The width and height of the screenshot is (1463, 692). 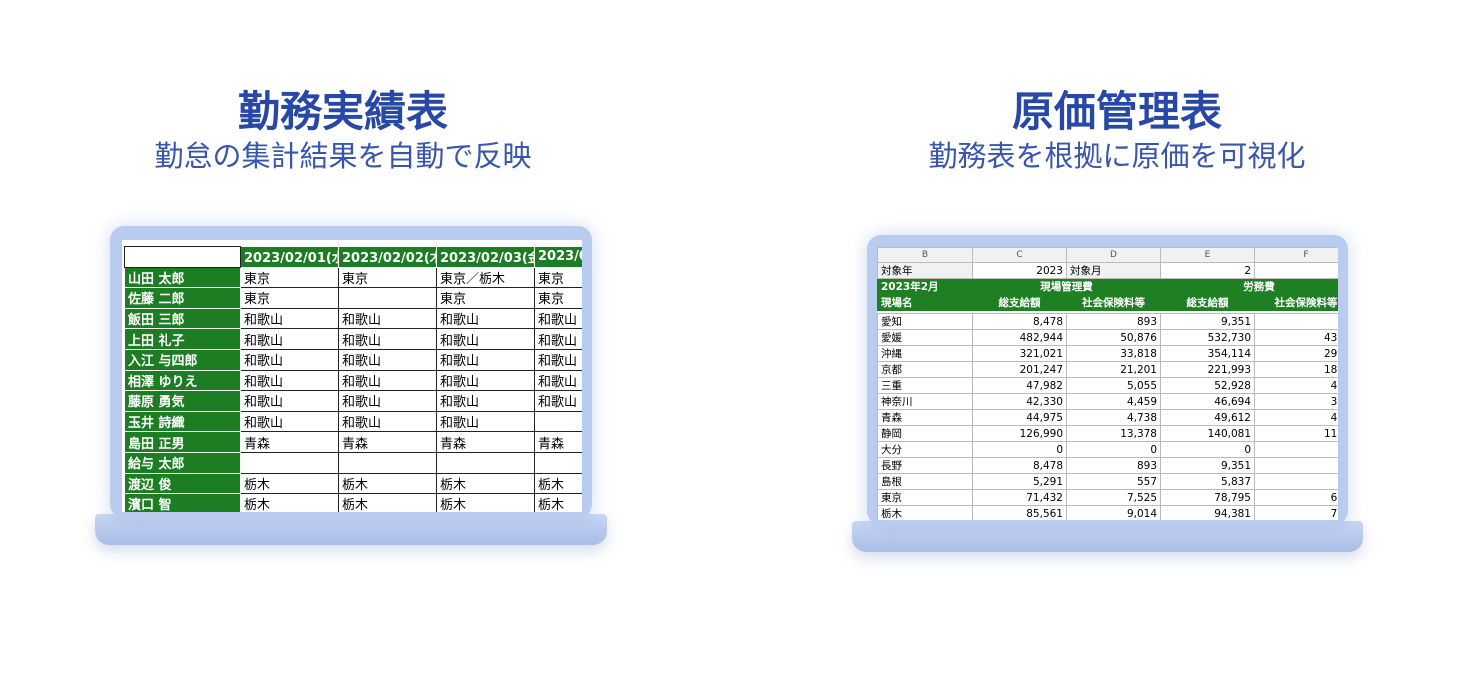 I want to click on amount-cell: 140,081, so click(x=1207, y=434).